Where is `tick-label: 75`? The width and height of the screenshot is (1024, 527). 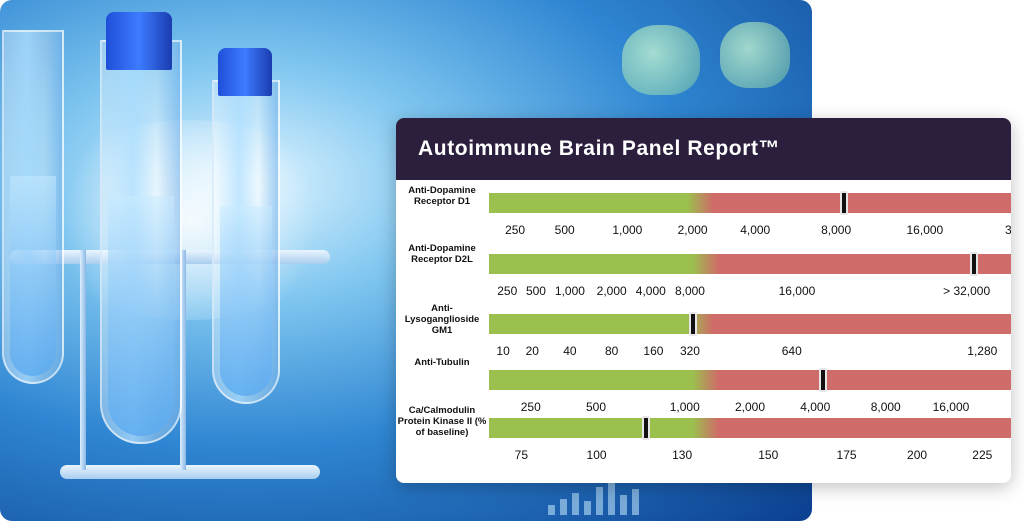 tick-label: 75 is located at coordinates (521, 455).